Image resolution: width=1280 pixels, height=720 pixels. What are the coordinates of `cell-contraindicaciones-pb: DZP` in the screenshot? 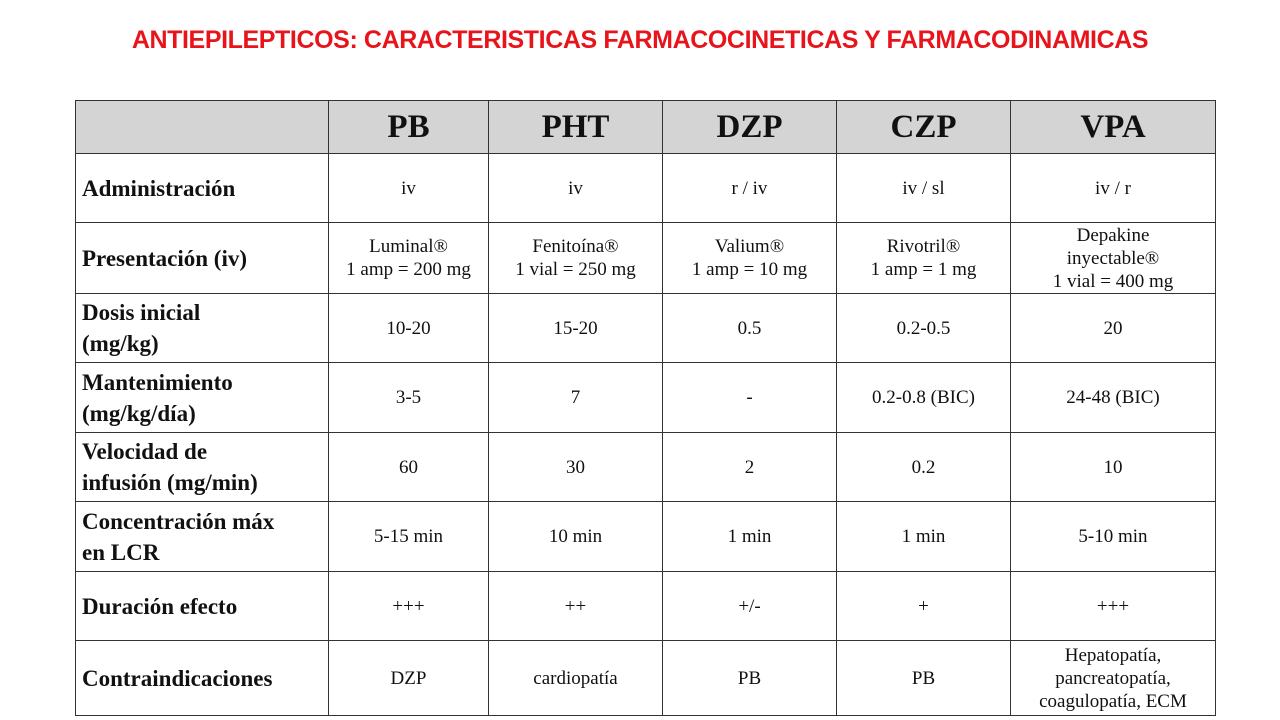 It's located at (408, 678).